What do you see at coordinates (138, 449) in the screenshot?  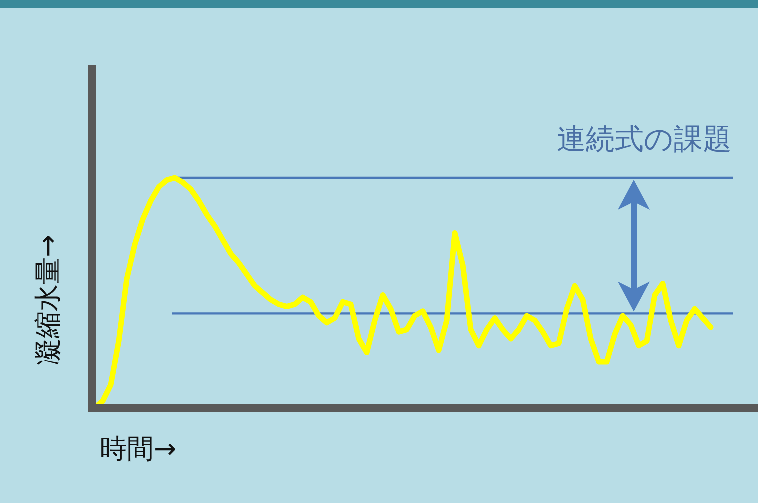 I see `x-axis-title: 時間→` at bounding box center [138, 449].